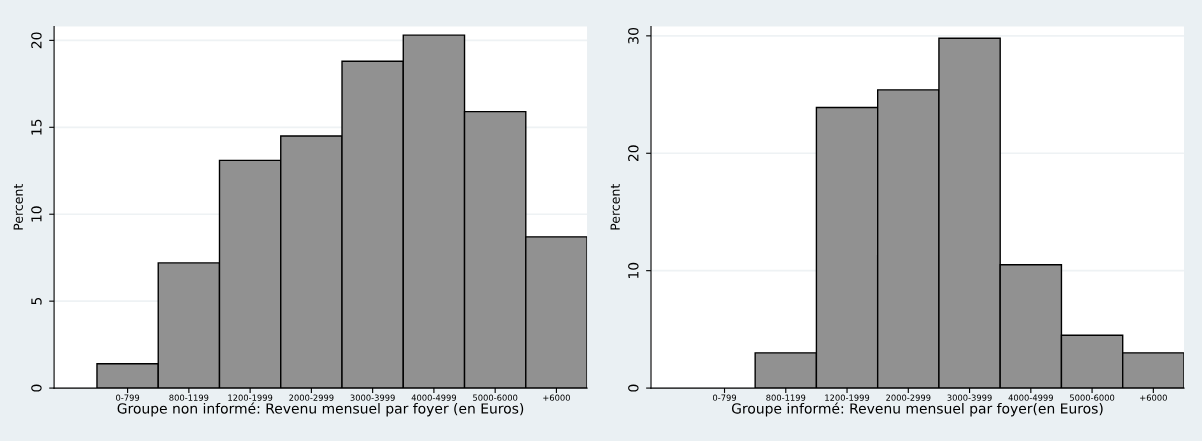 The height and width of the screenshot is (441, 1202). I want to click on y-tick-label: 30, so click(633, 35).